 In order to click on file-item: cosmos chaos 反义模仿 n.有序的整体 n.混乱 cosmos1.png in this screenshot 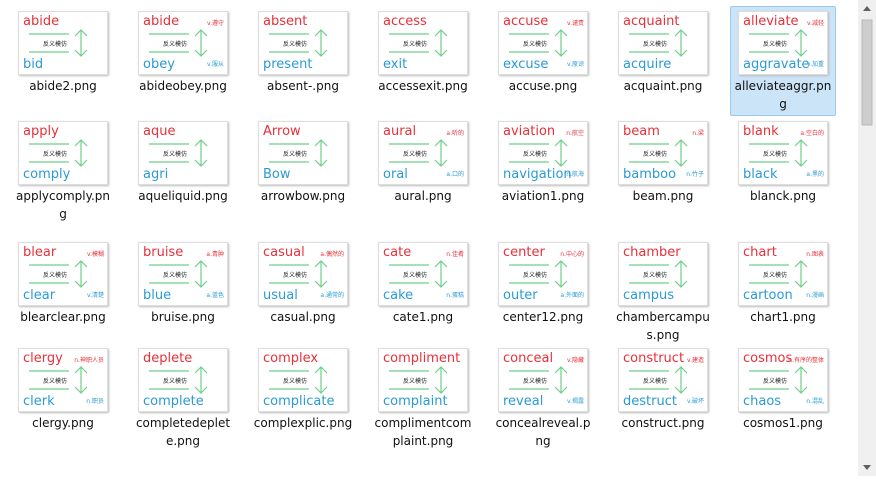, I will do `click(783, 389)`.